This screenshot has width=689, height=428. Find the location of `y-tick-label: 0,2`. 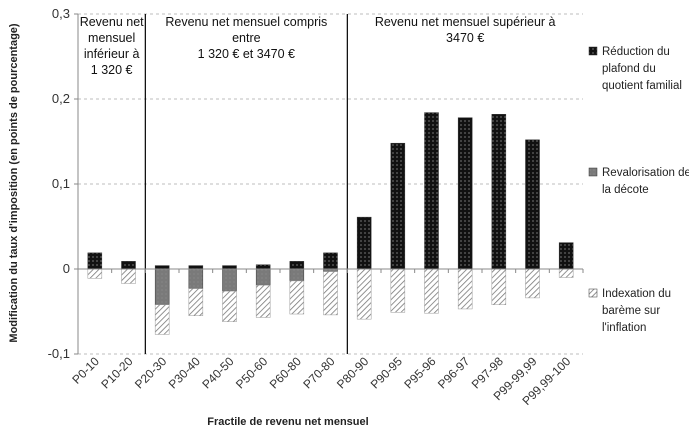

y-tick-label: 0,2 is located at coordinates (61, 98).